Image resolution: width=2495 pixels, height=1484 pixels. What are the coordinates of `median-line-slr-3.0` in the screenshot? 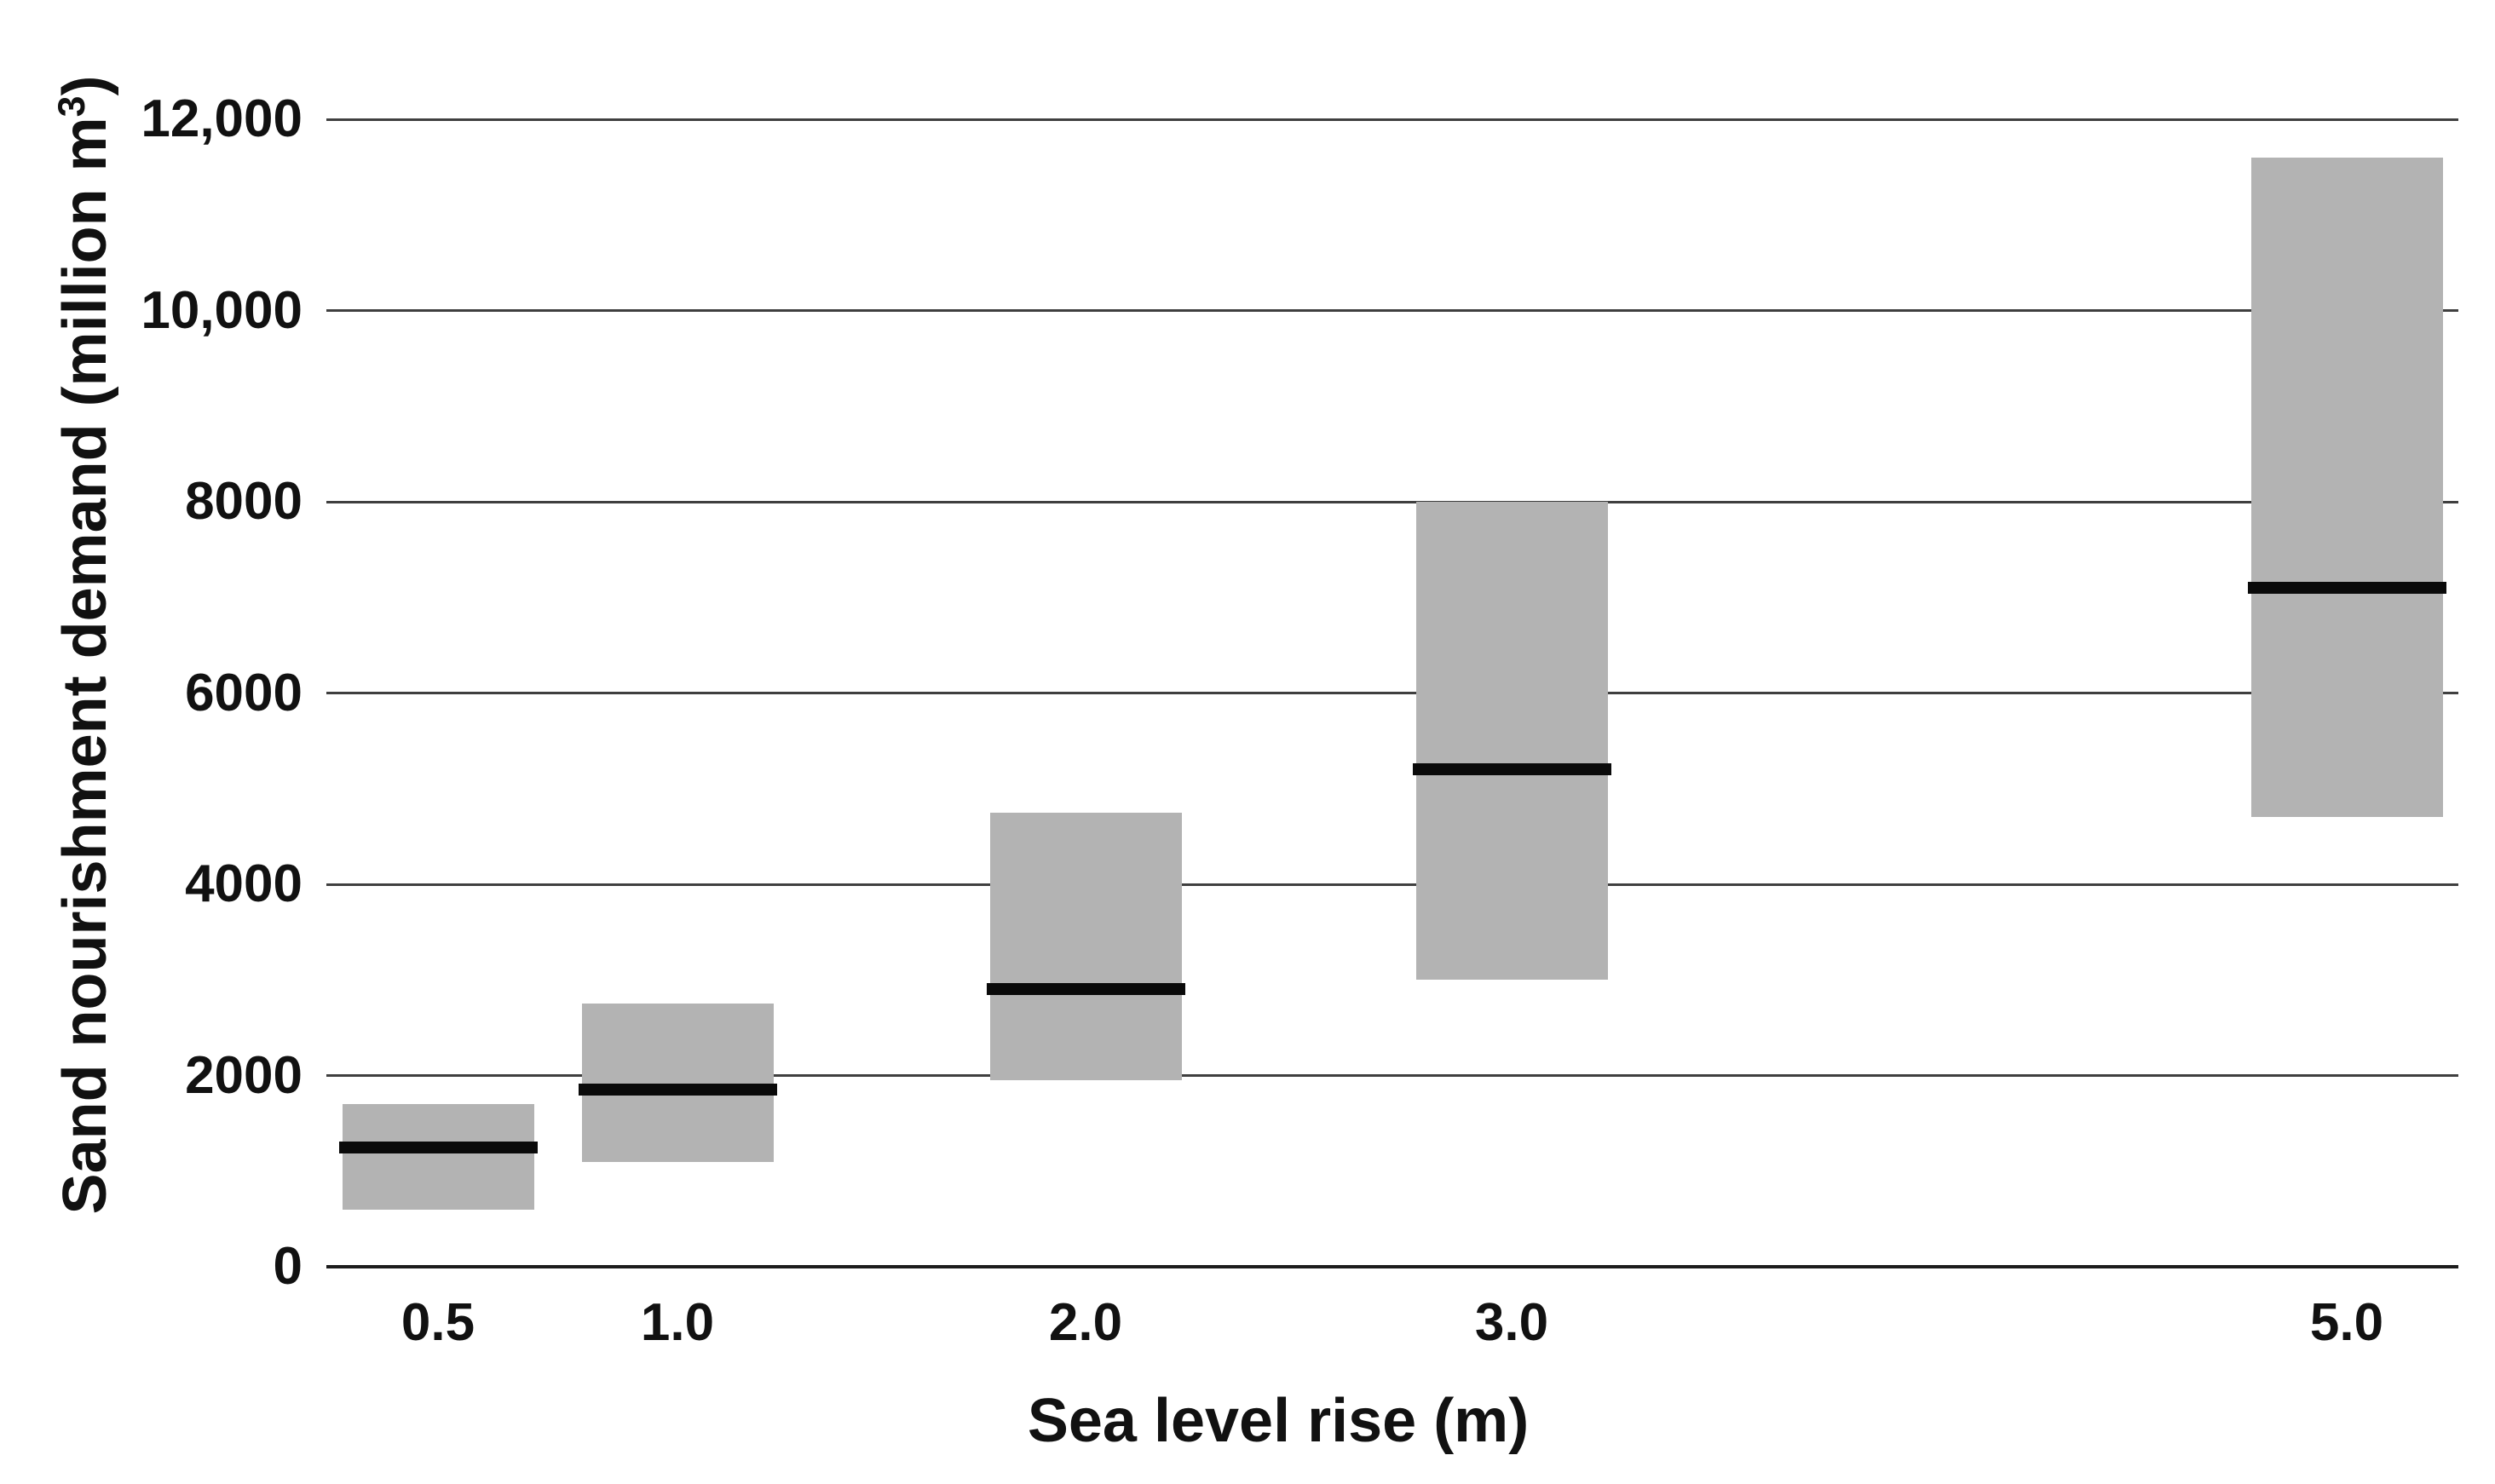 It's located at (1511, 769).